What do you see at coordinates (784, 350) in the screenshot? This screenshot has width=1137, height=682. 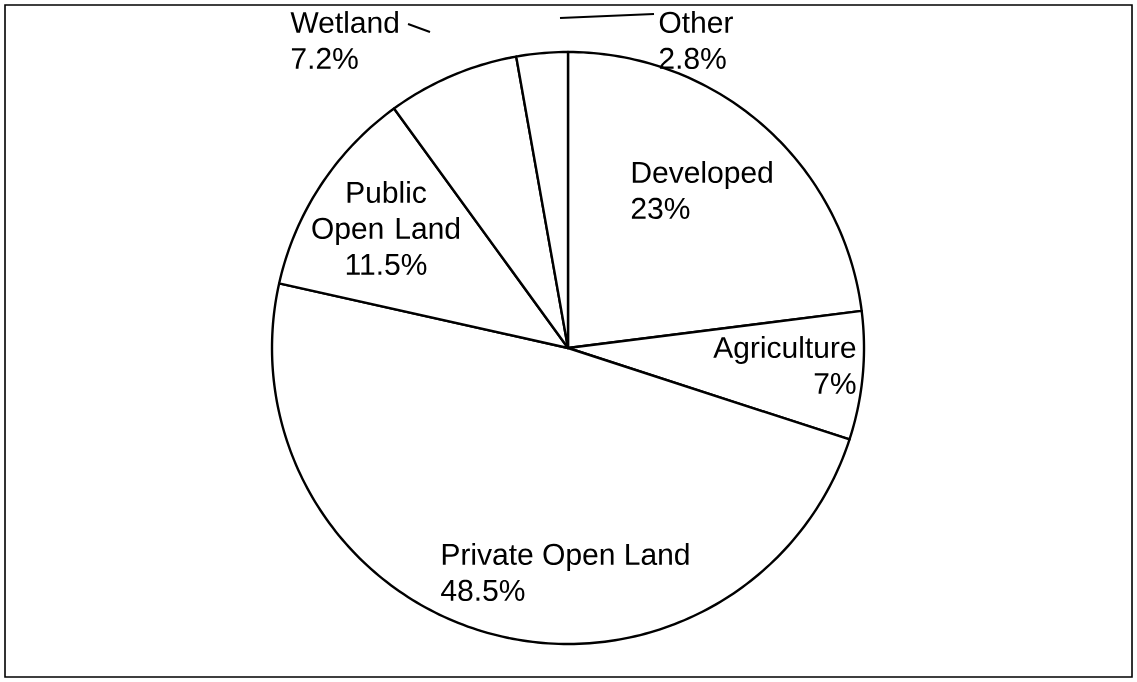 I see `slice-label: Agriculture` at bounding box center [784, 350].